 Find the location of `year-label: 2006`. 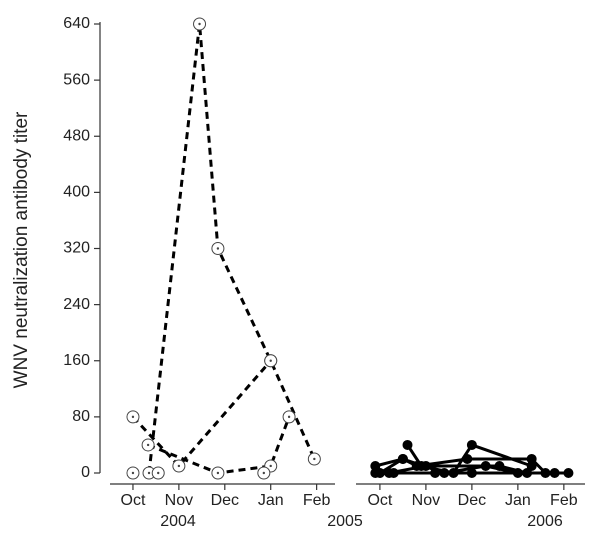

year-label: 2006 is located at coordinates (545, 521).